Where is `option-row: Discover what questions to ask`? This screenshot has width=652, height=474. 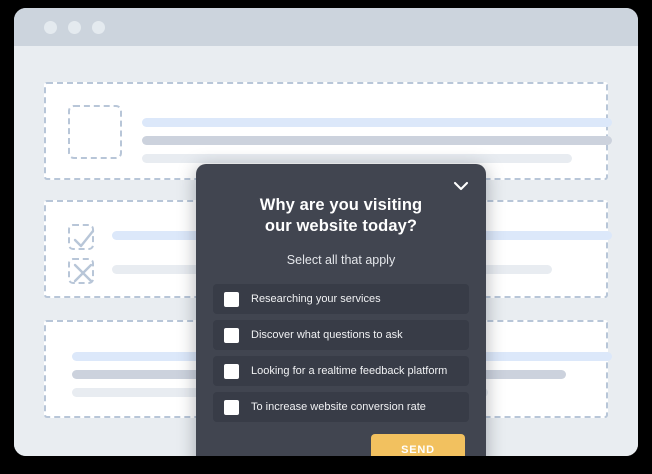 option-row: Discover what questions to ask is located at coordinates (341, 335).